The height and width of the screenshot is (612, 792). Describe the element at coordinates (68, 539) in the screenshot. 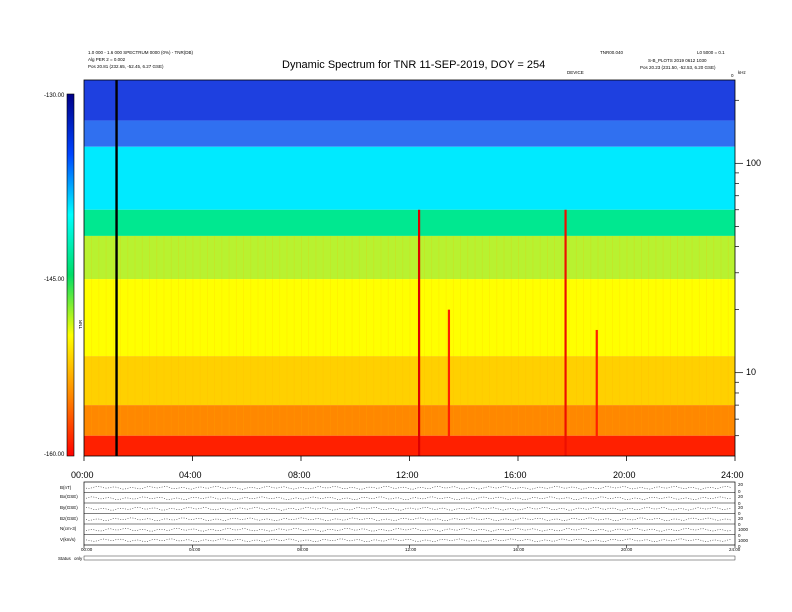

I see `lower-panel-label: V(km/s)` at that location.